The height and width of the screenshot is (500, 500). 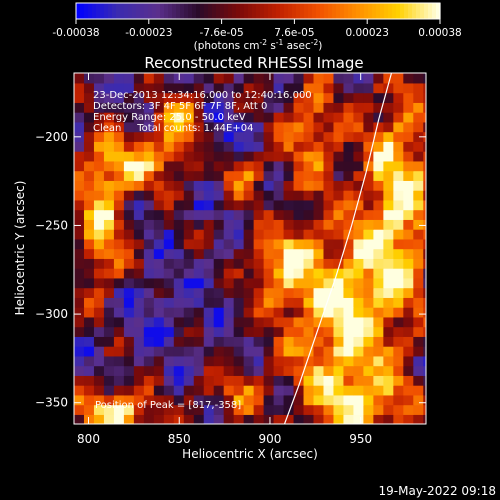 I want to click on annotation-counts: Clean Total counts: 1.44E+04, so click(x=173, y=128).